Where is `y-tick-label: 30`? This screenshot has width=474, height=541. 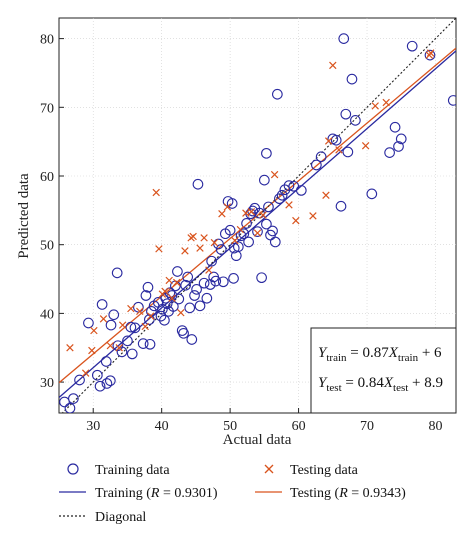
y-tick-label: 30 is located at coordinates (47, 383).